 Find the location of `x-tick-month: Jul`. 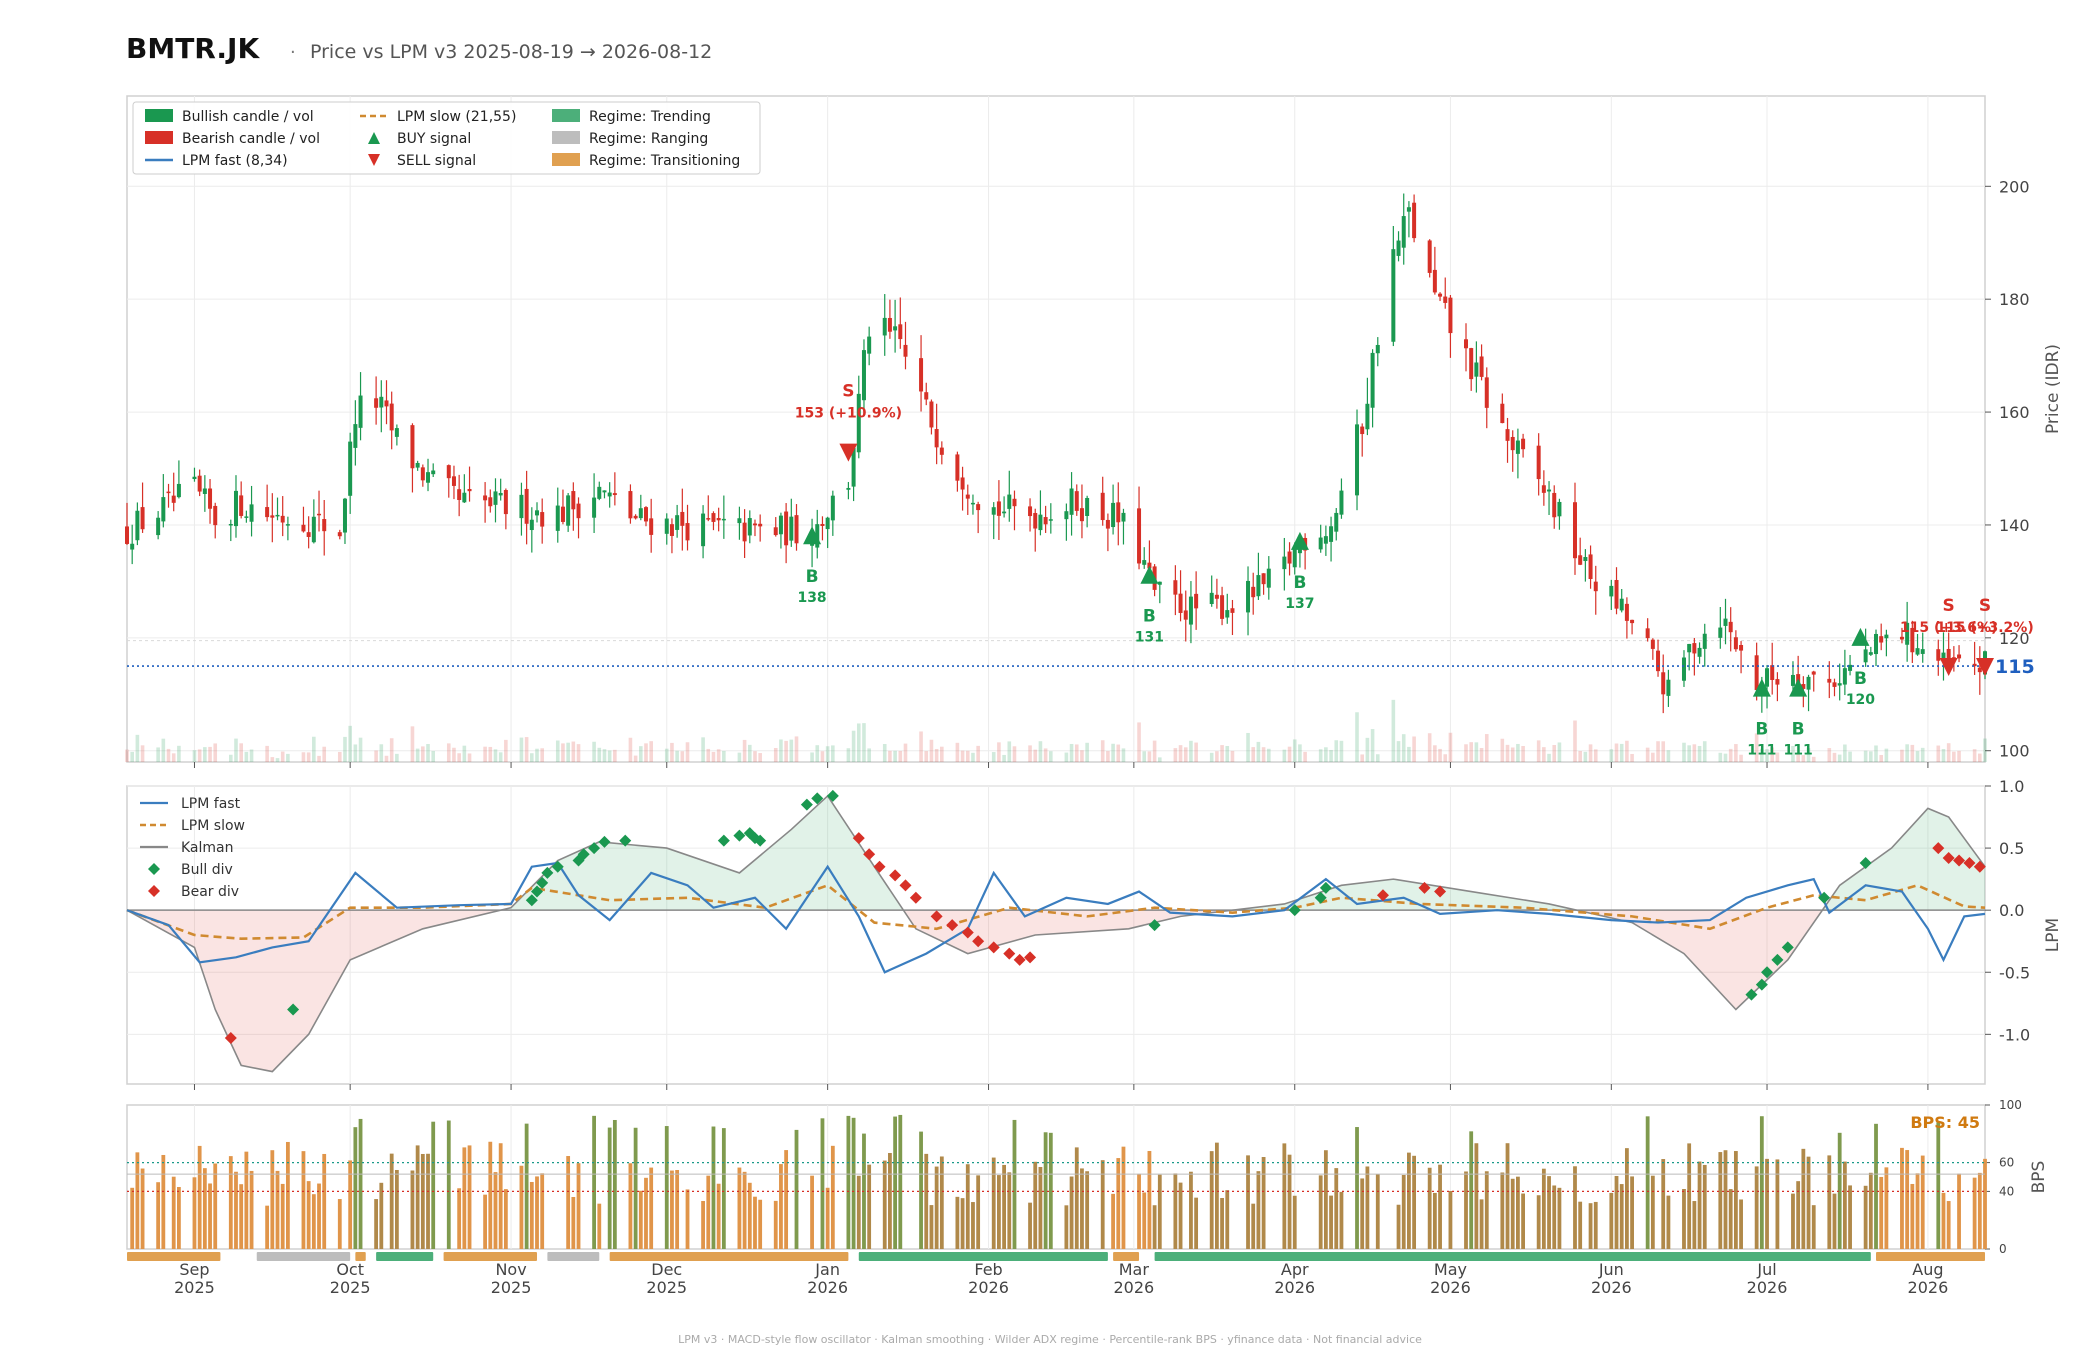

x-tick-month: Jul is located at coordinates (1766, 1269).